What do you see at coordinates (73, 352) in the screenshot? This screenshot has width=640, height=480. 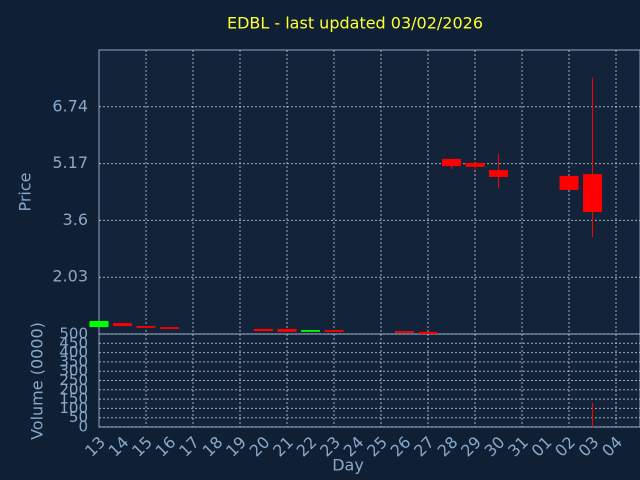 I see `volume-tick-label: 400` at bounding box center [73, 352].